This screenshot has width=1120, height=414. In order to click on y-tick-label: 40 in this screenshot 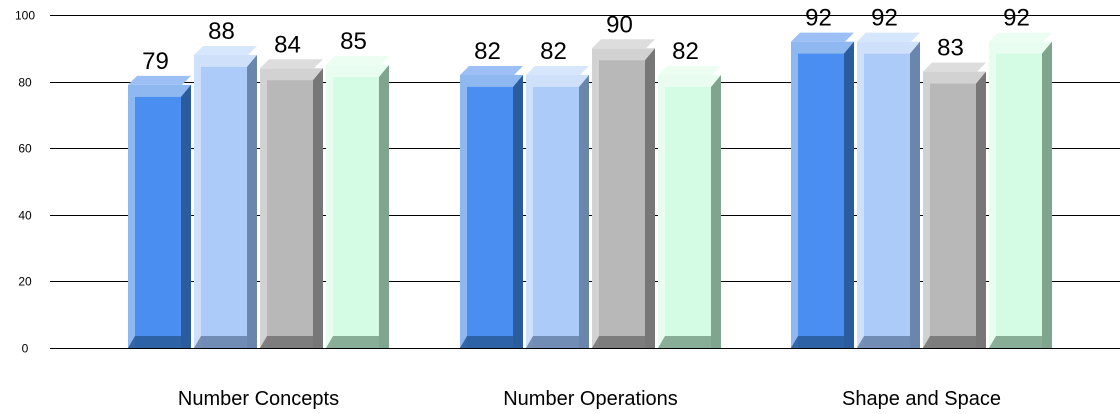, I will do `click(25, 216)`.